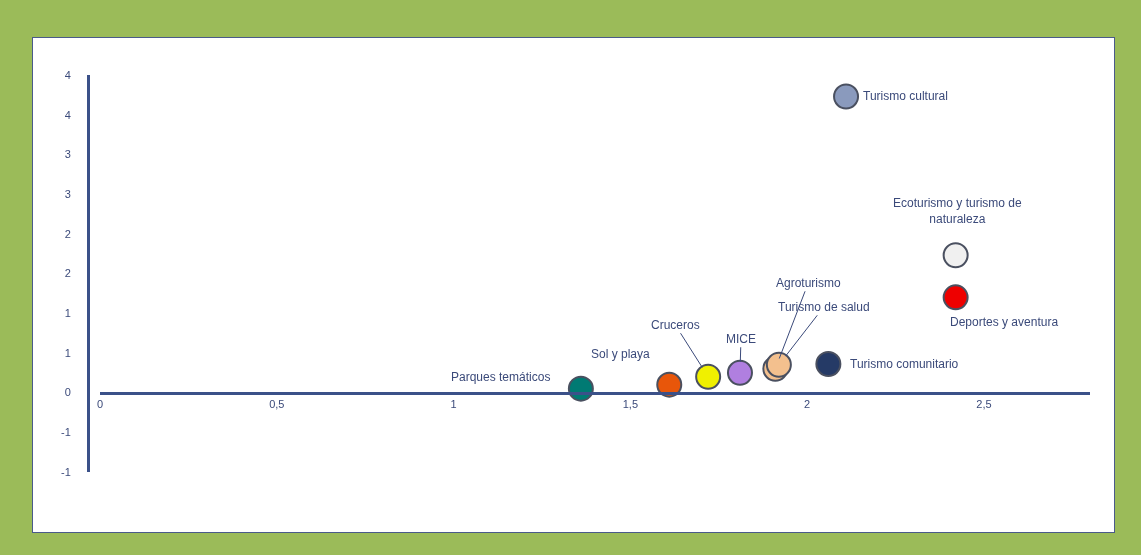 The width and height of the screenshot is (1141, 555). What do you see at coordinates (904, 364) in the screenshot?
I see `series-label: Turismo comunitario` at bounding box center [904, 364].